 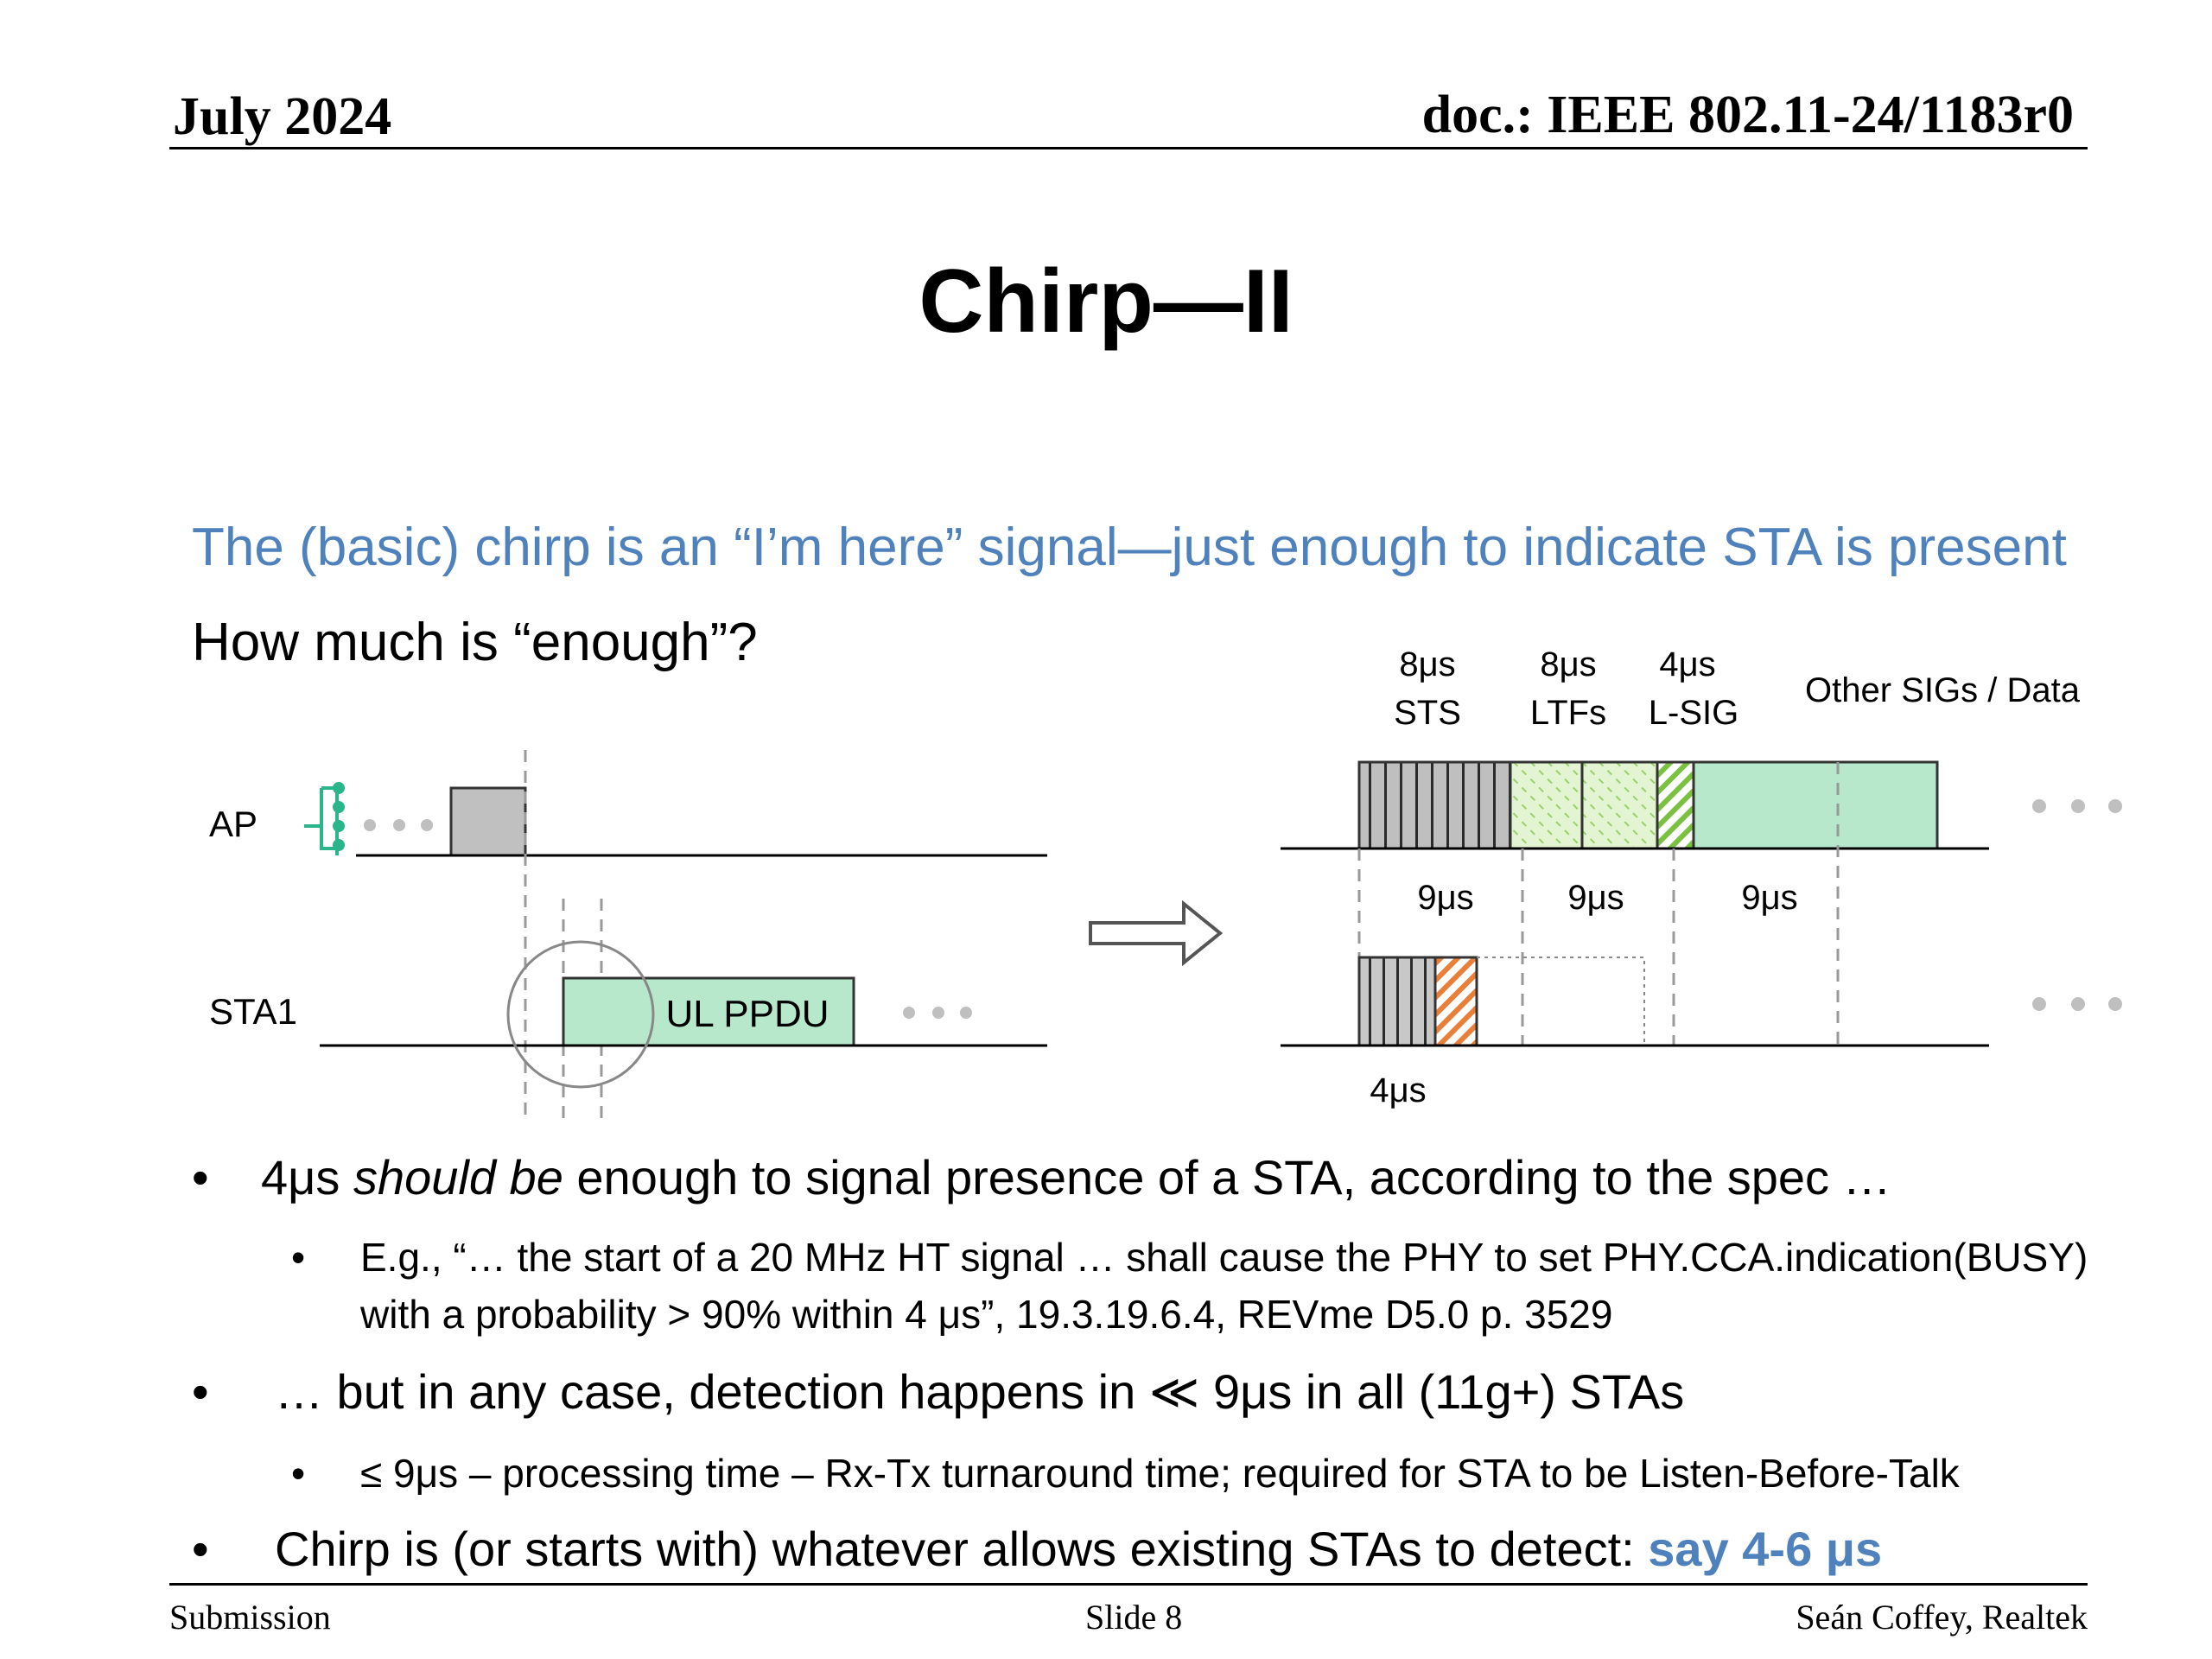 What do you see at coordinates (1675, 805) in the screenshot?
I see `lsig-field` at bounding box center [1675, 805].